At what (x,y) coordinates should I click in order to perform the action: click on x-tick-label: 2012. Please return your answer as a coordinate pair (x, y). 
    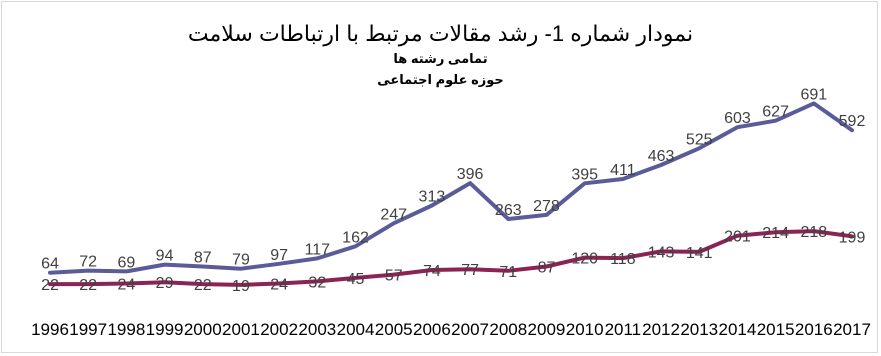
    Looking at the image, I should click on (661, 329).